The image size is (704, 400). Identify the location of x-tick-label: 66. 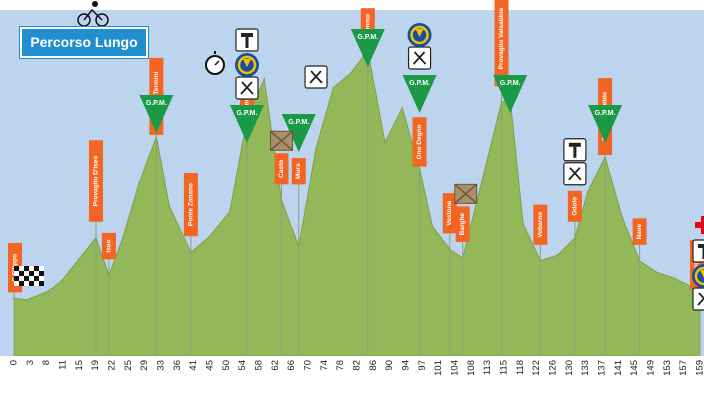
(291, 365).